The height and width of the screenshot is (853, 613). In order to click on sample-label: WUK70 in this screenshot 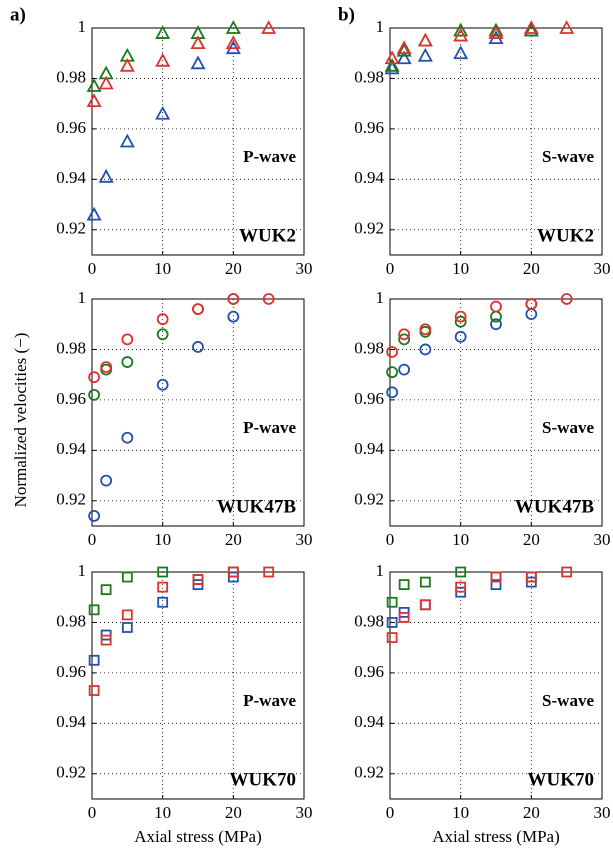, I will do `click(561, 779)`.